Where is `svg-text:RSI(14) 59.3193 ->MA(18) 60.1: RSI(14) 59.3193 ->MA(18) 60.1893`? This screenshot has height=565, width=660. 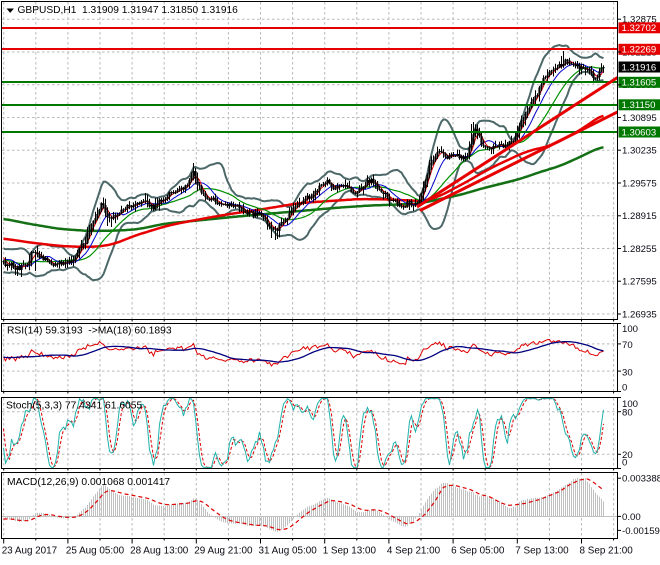 svg-text:RSI(14) 59.3193 ->MA(18) 60.1: RSI(14) 59.3193 ->MA(18) 60.1893 is located at coordinates (89, 331).